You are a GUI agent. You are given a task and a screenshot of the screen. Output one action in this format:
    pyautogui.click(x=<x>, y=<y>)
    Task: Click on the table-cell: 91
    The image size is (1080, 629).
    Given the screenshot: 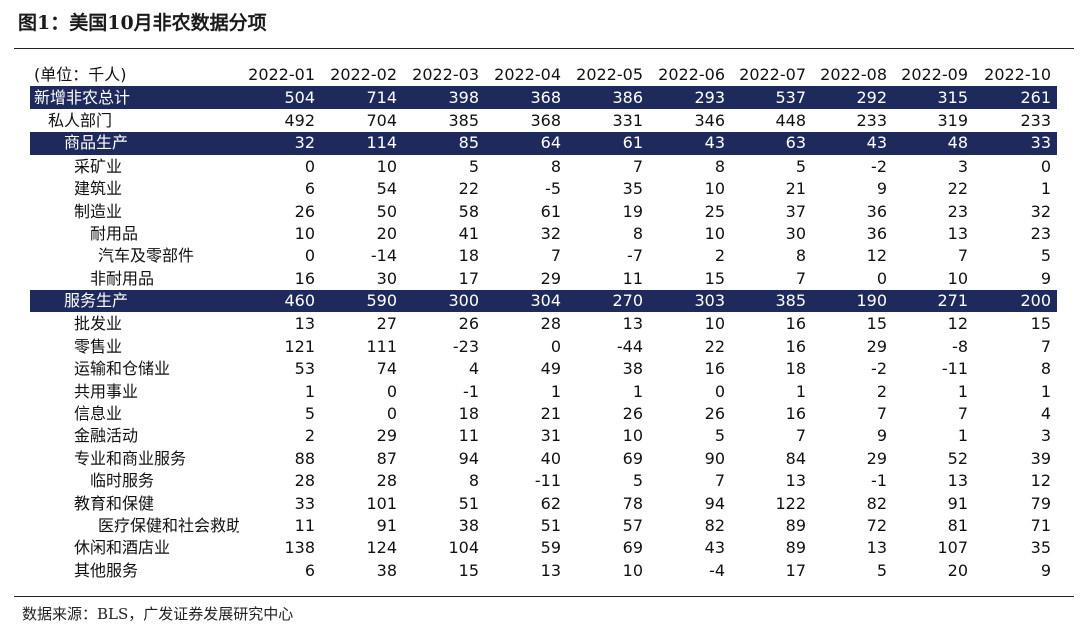 What is the action you would take?
    pyautogui.click(x=957, y=503)
    